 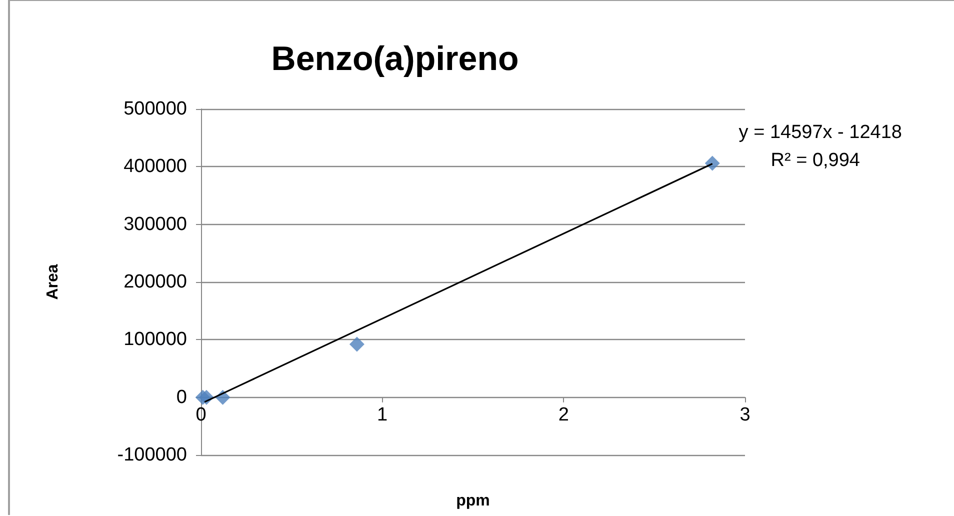 What do you see at coordinates (745, 415) in the screenshot?
I see `x-tick-label: 3` at bounding box center [745, 415].